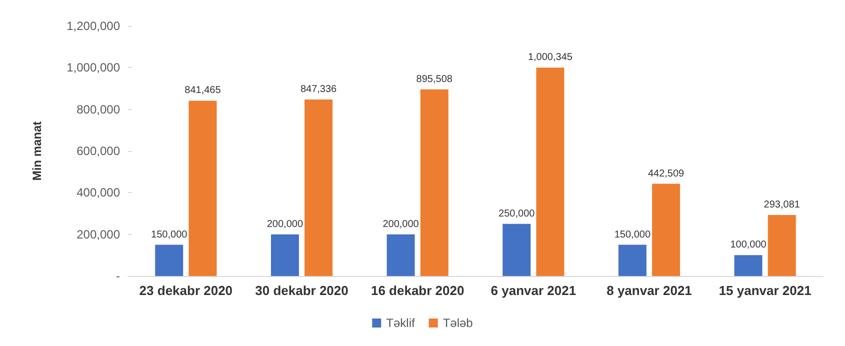 Image resolution: width=845 pixels, height=346 pixels. Describe the element at coordinates (203, 90) in the screenshot. I see `data-label: 841,465` at that location.